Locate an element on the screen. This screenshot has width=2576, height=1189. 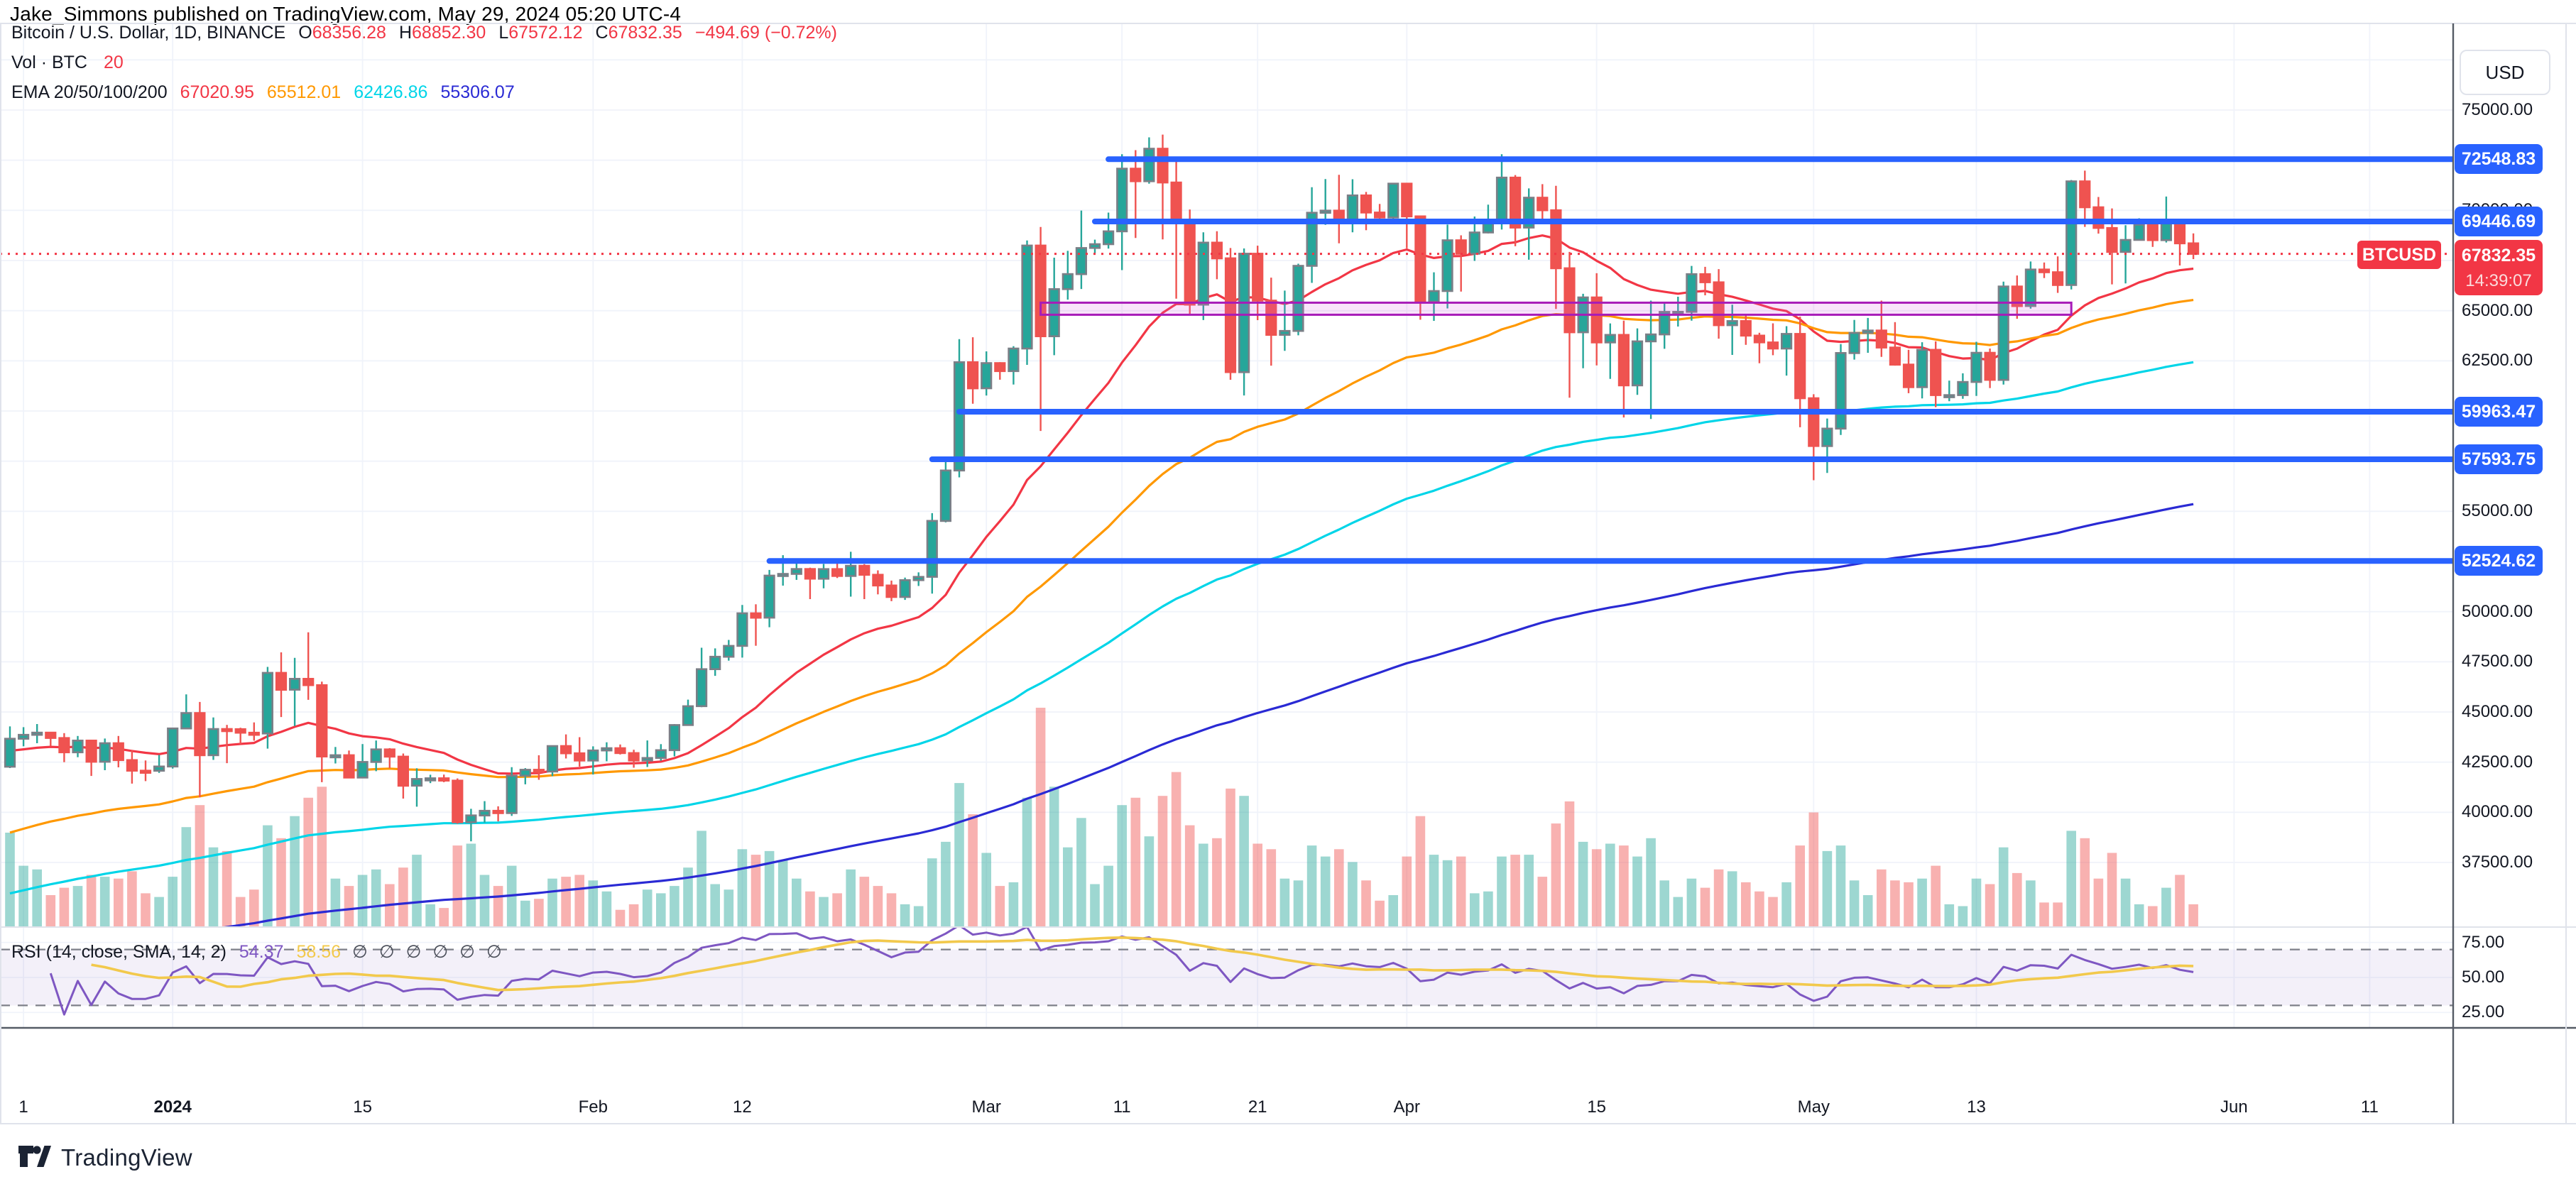
time-axis-label: Mar is located at coordinates (986, 1107).